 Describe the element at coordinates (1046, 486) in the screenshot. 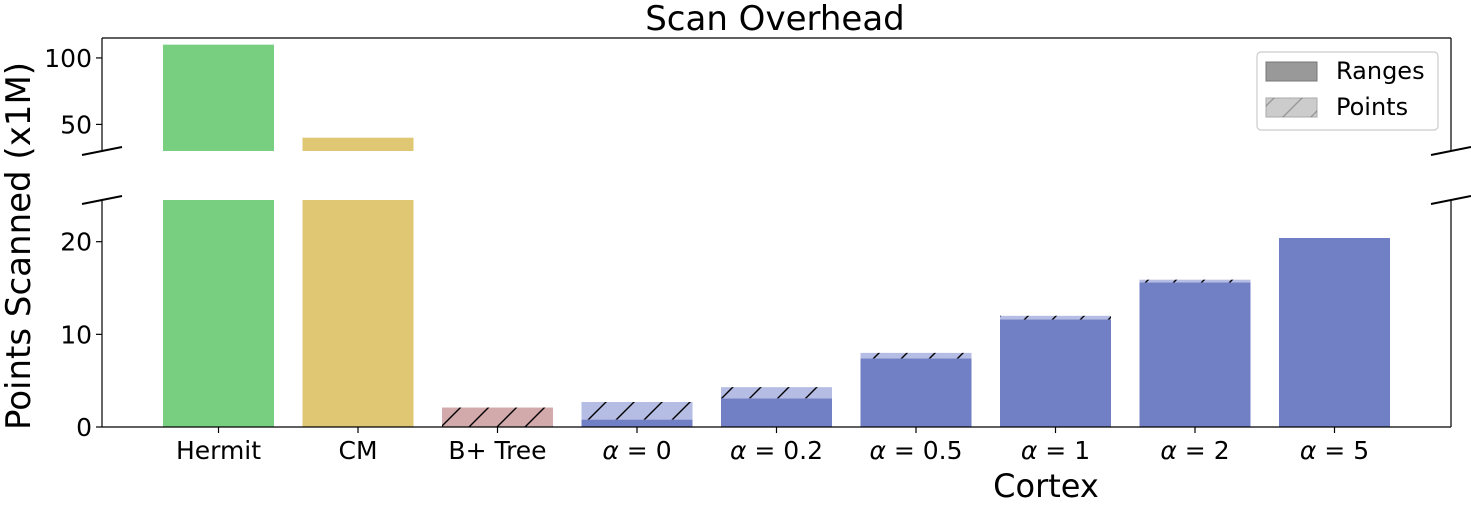

I see `x-axis-label: Cortex` at that location.